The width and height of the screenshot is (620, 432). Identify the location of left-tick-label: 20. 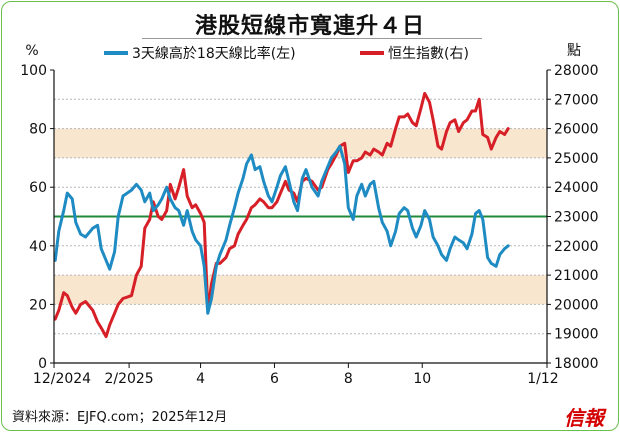
(38, 305).